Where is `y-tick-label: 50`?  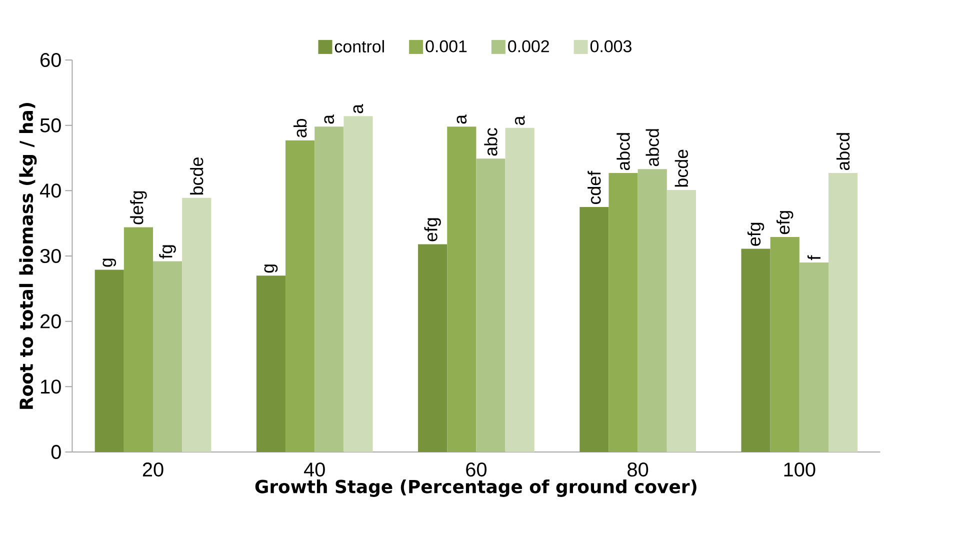
y-tick-label: 50 is located at coordinates (50, 125).